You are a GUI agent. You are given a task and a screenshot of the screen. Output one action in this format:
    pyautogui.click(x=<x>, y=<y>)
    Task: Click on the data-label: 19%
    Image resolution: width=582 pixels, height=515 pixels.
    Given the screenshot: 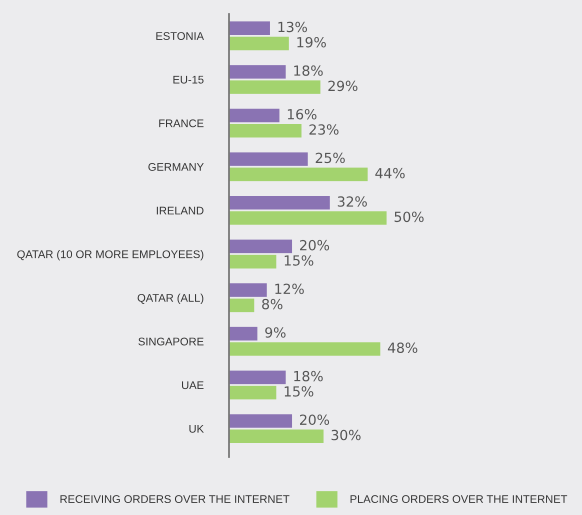 What is the action you would take?
    pyautogui.click(x=311, y=42)
    